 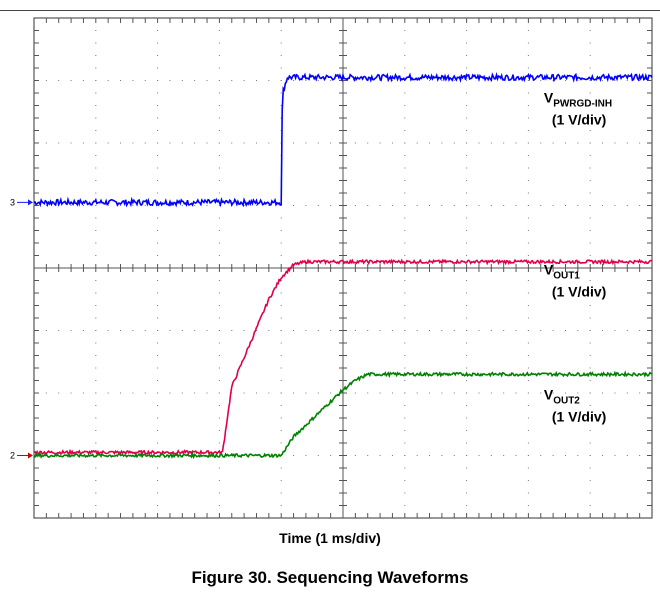 What do you see at coordinates (579, 291) in the screenshot?
I see `series-scale-out1: (1 V/div)` at bounding box center [579, 291].